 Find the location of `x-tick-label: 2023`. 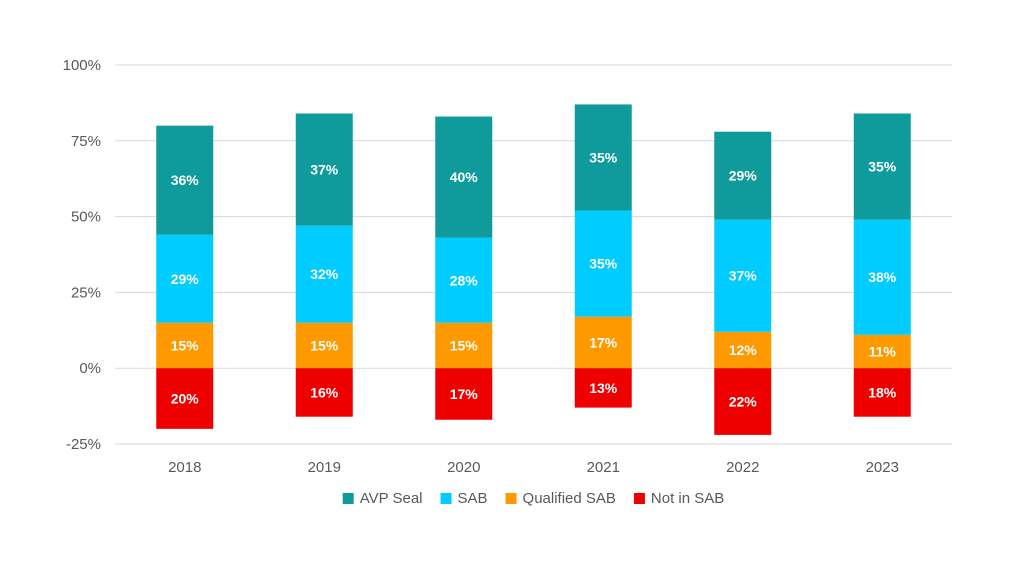

x-tick-label: 2023 is located at coordinates (882, 467).